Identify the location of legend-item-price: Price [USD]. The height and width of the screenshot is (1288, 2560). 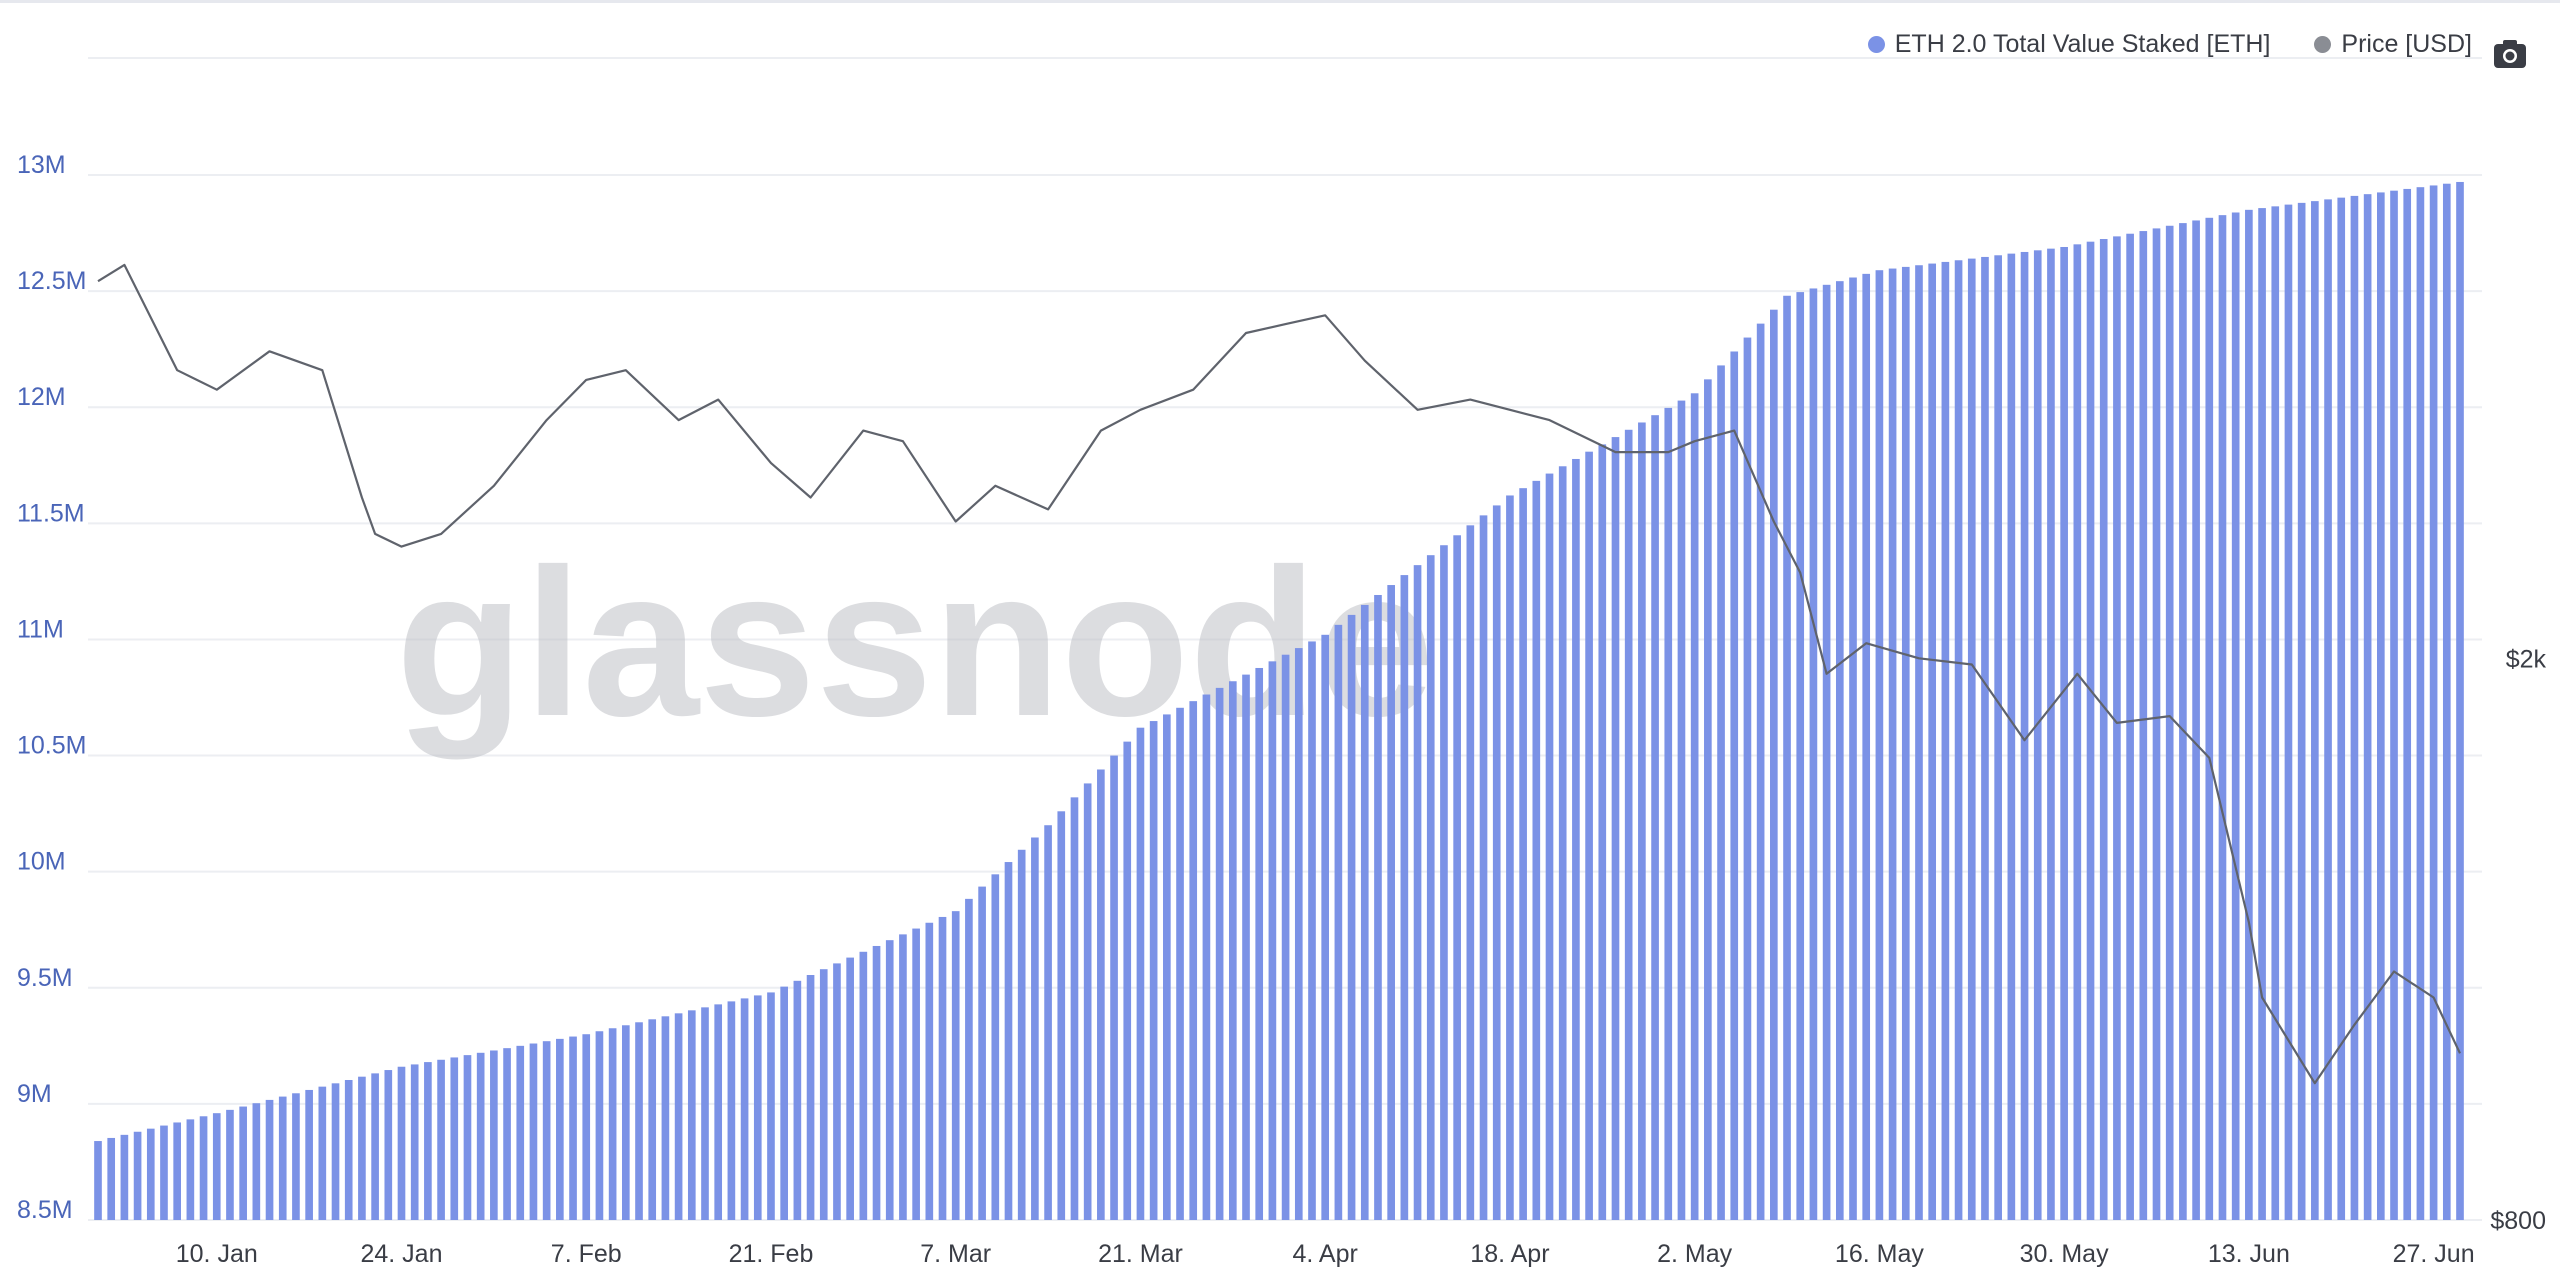
(2393, 44).